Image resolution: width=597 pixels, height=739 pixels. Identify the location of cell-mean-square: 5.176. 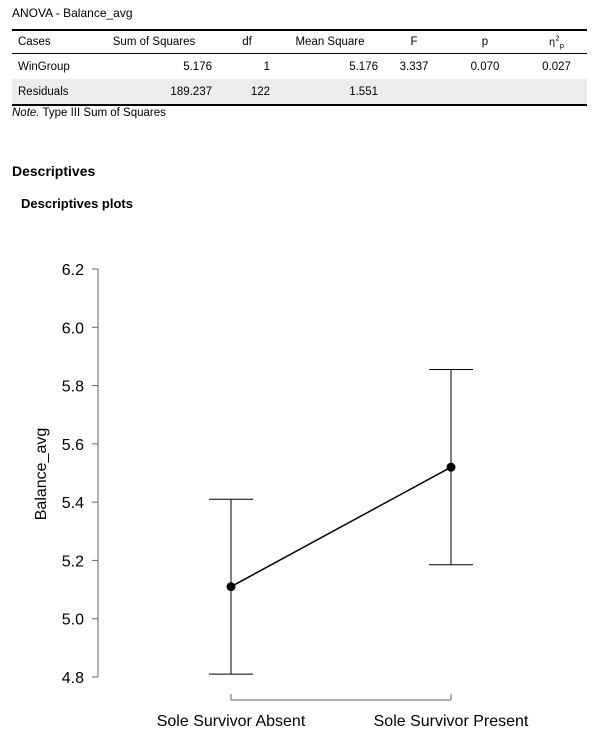
(363, 66).